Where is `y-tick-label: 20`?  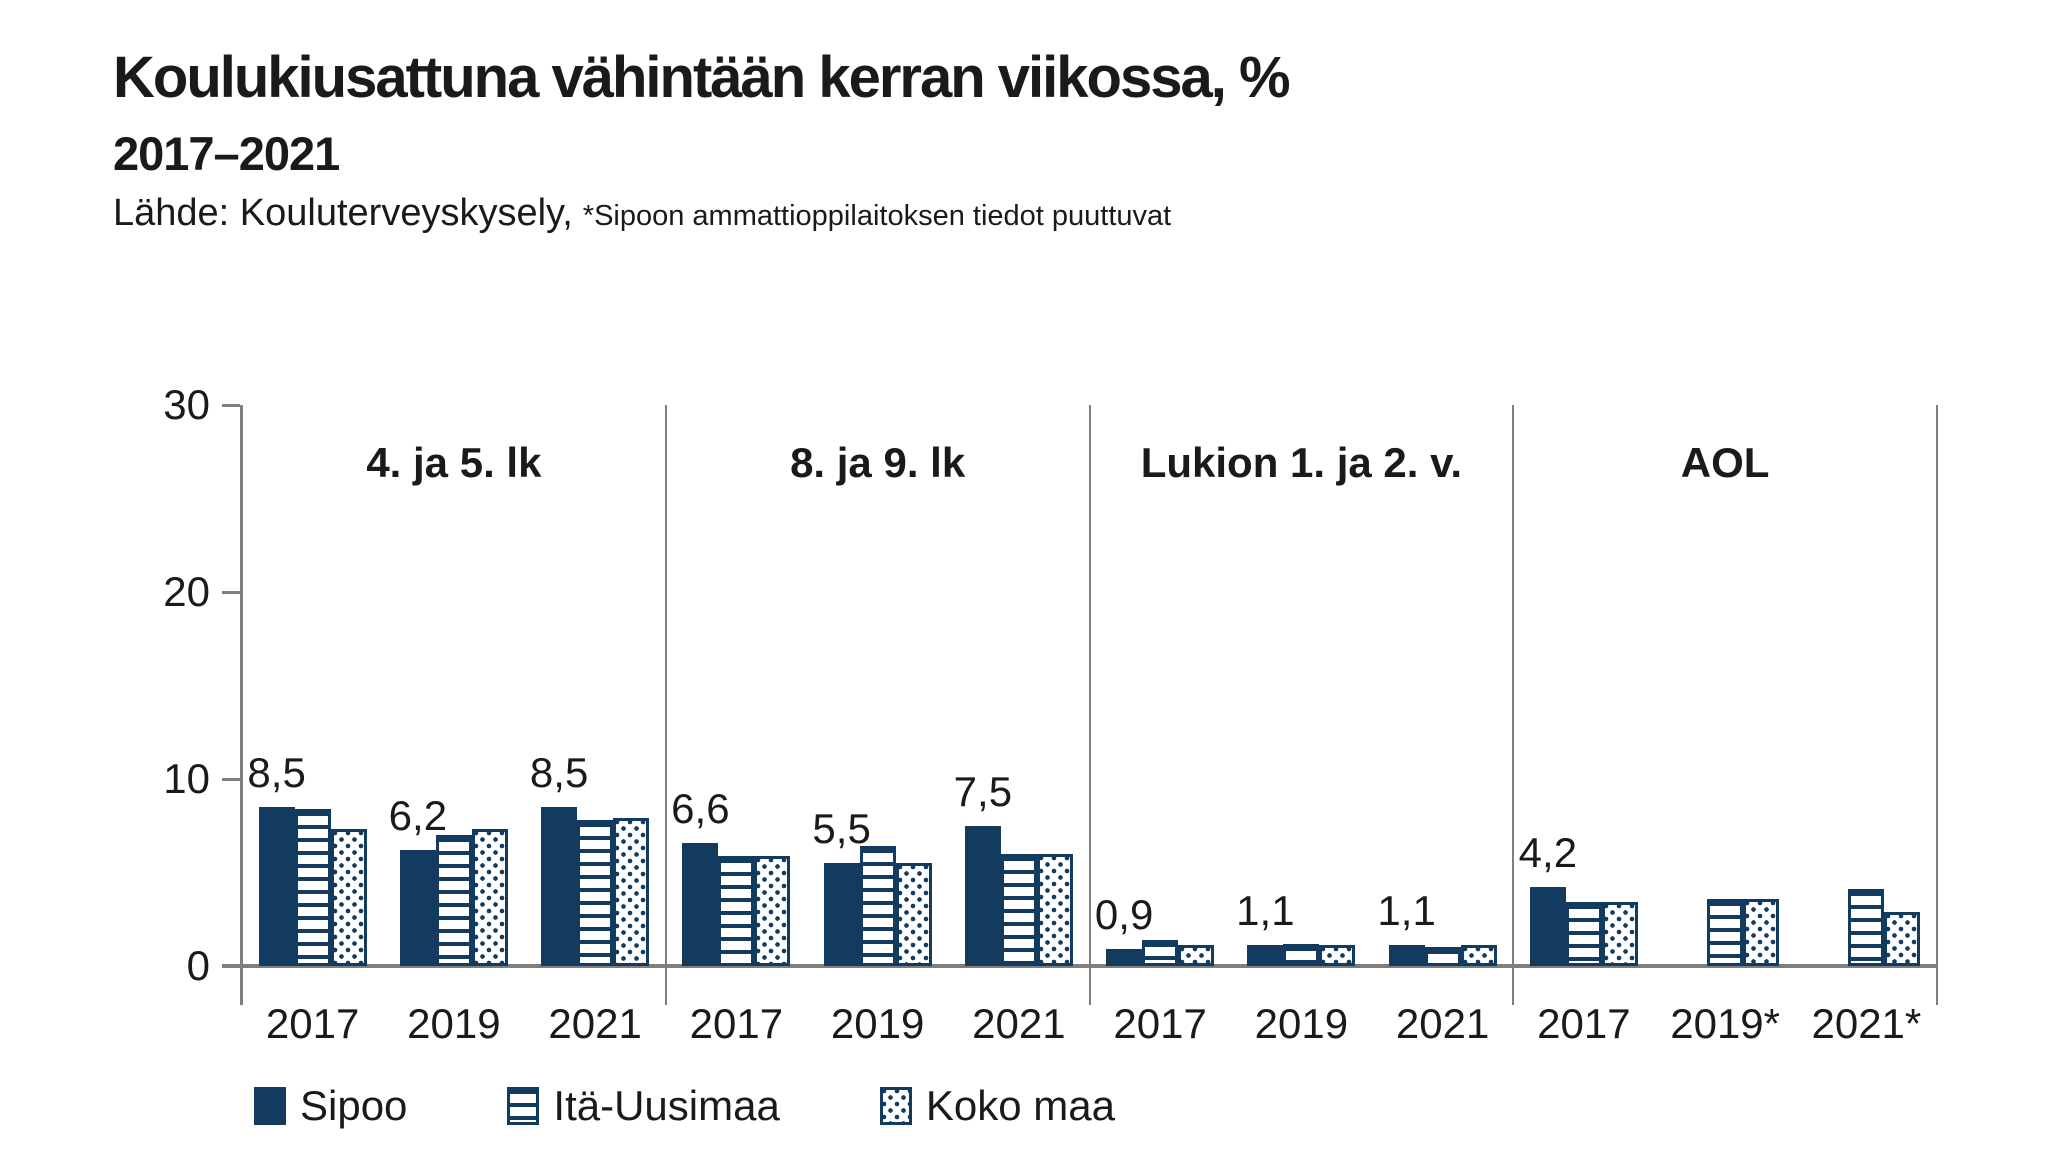
y-tick-label: 20 is located at coordinates (186, 591).